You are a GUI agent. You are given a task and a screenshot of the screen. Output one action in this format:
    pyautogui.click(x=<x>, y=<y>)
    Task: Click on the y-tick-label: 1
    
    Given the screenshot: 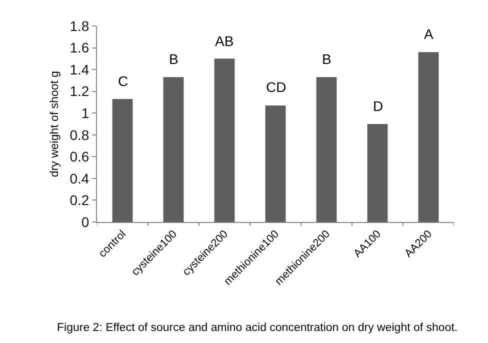 What is the action you would take?
    pyautogui.click(x=85, y=113)
    